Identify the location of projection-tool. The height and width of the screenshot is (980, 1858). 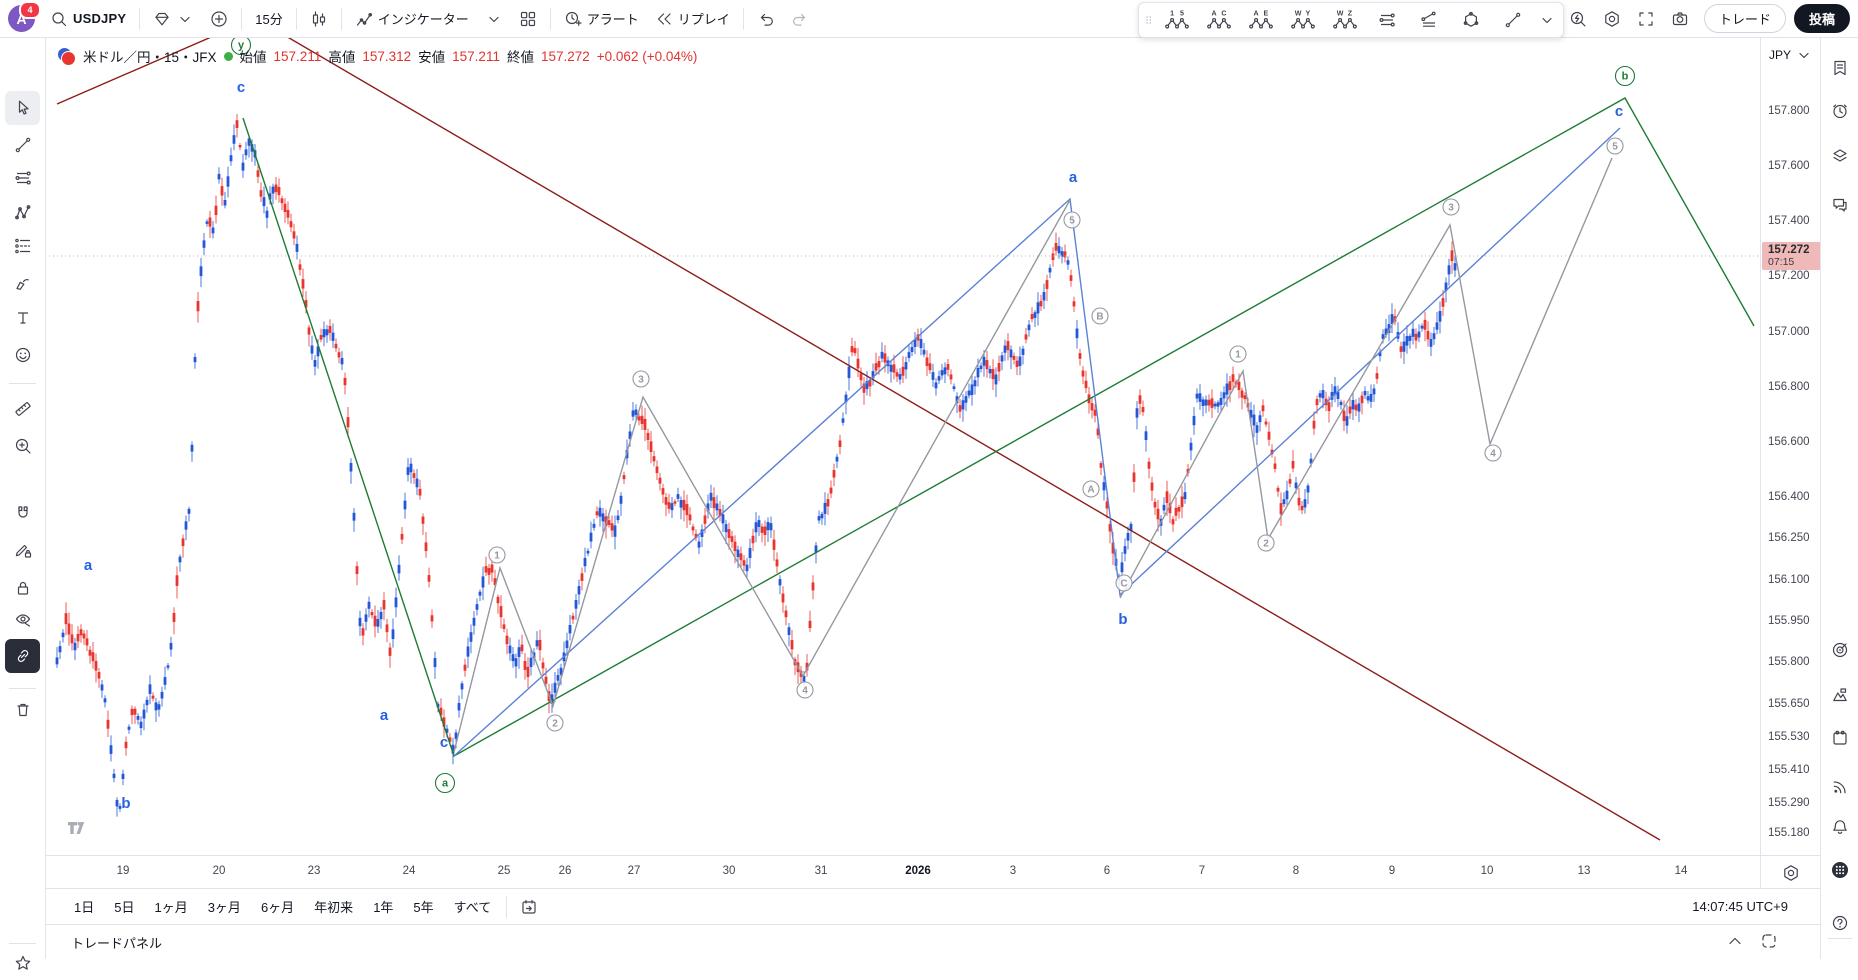
(22, 246).